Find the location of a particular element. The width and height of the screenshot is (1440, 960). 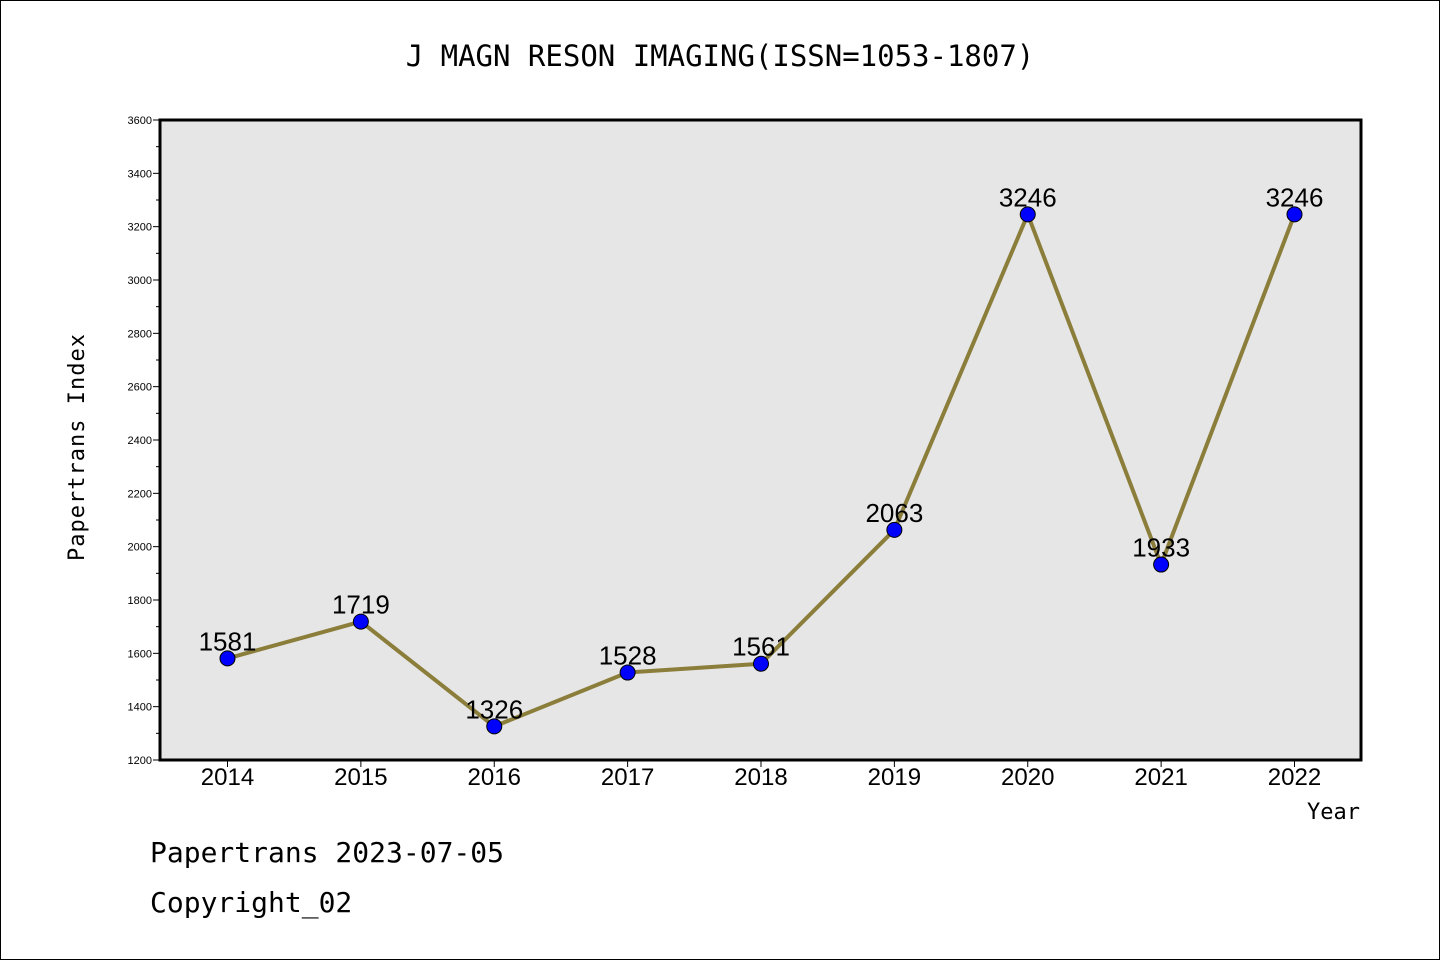

data-label: 2063 is located at coordinates (894, 513).